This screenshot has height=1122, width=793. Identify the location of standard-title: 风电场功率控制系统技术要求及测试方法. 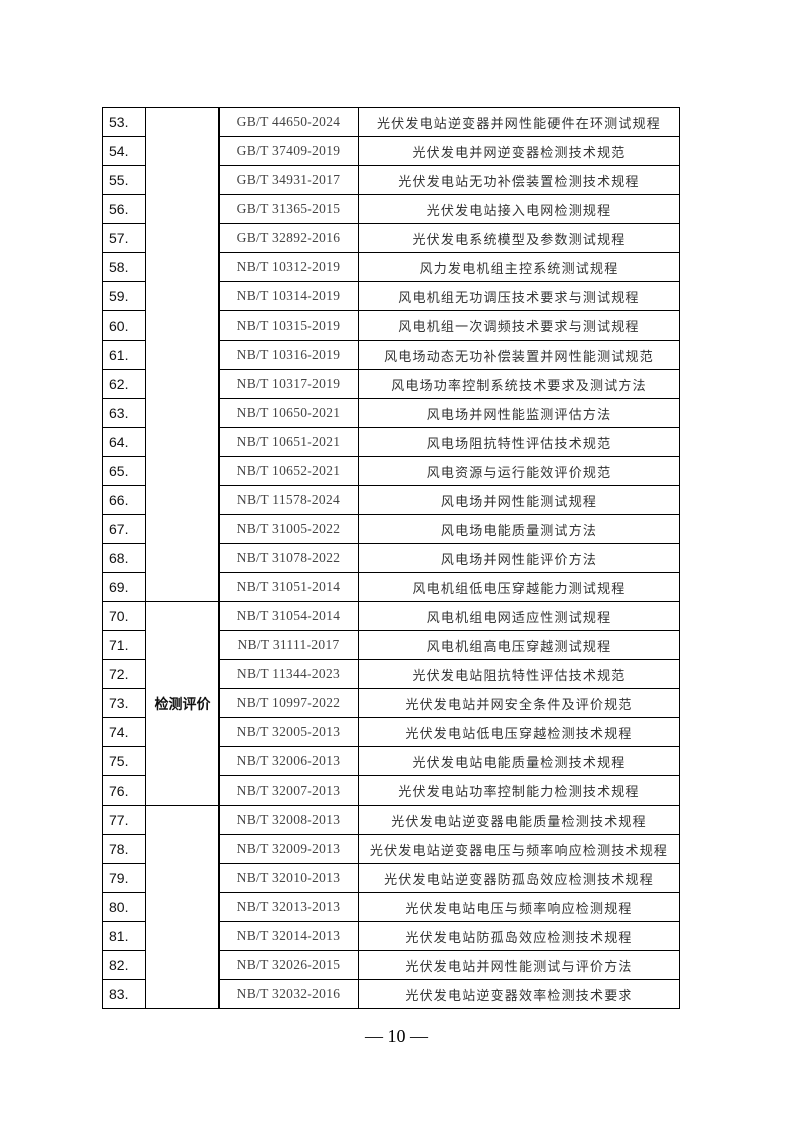
(519, 384).